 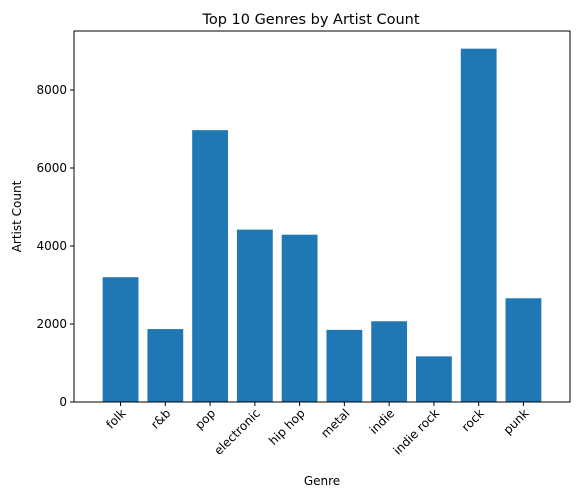 I want to click on x-tick-label: metal, so click(x=335, y=423).